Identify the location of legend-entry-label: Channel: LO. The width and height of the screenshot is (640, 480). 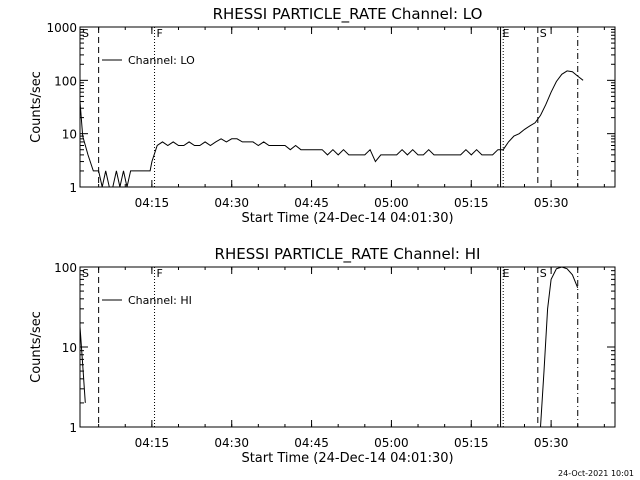
(161, 60).